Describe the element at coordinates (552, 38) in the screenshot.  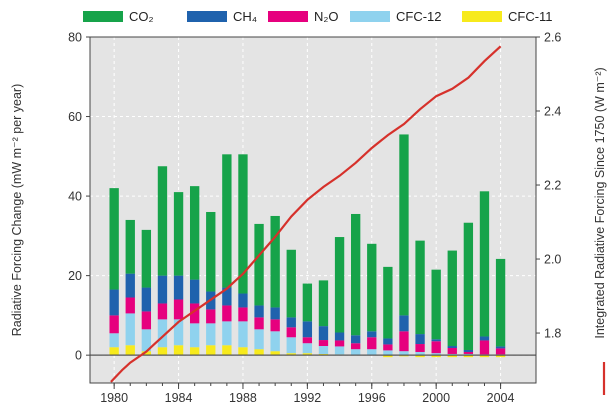
I see `y2-tick-label: 2.6` at that location.